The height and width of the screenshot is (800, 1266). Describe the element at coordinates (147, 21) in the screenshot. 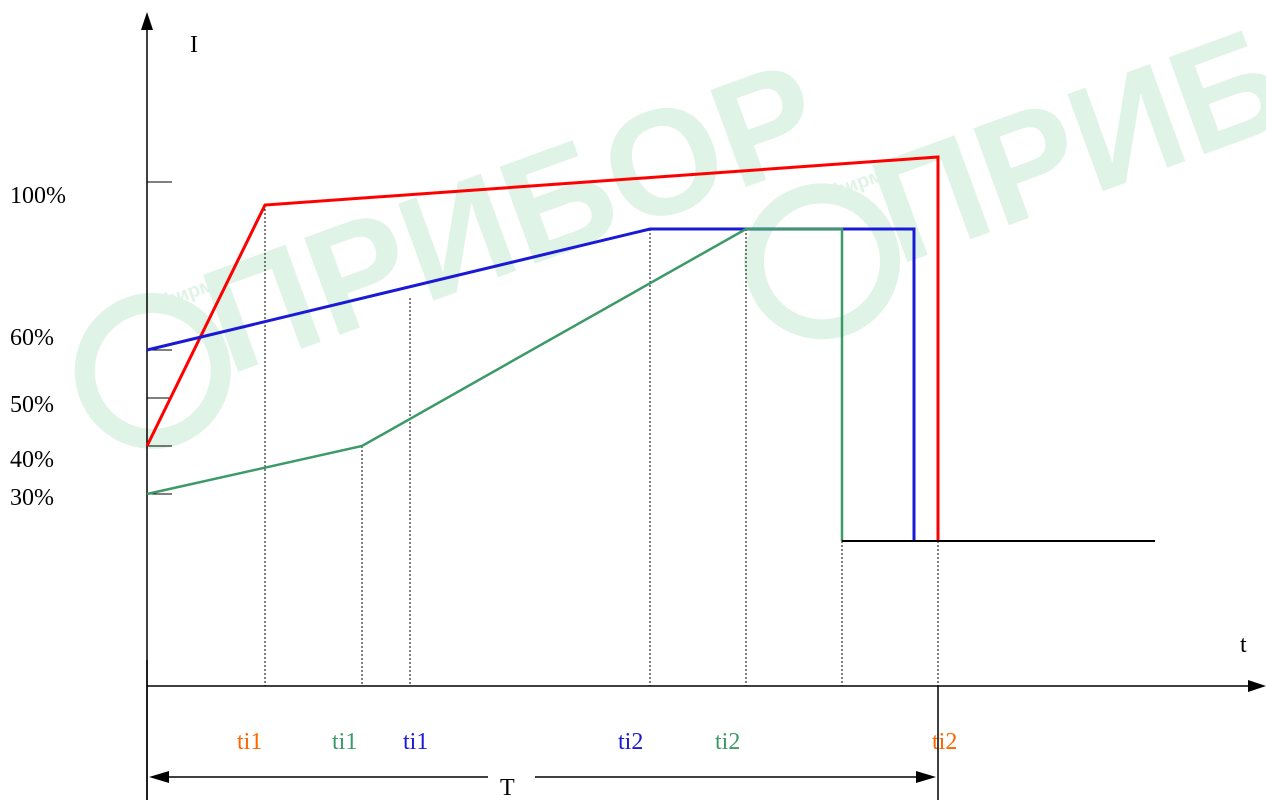

I see `y-axis-arrow` at that location.